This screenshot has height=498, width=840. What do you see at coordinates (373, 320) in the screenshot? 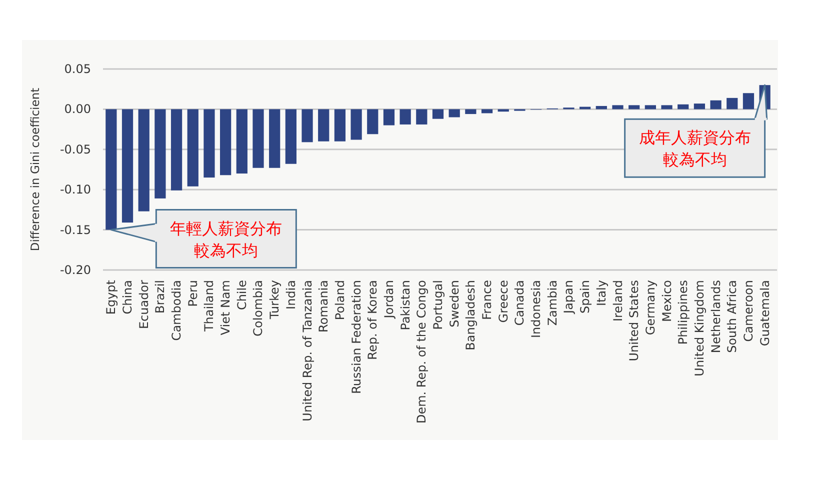
I see `x-tick-label: Rep. of Korea` at bounding box center [373, 320].